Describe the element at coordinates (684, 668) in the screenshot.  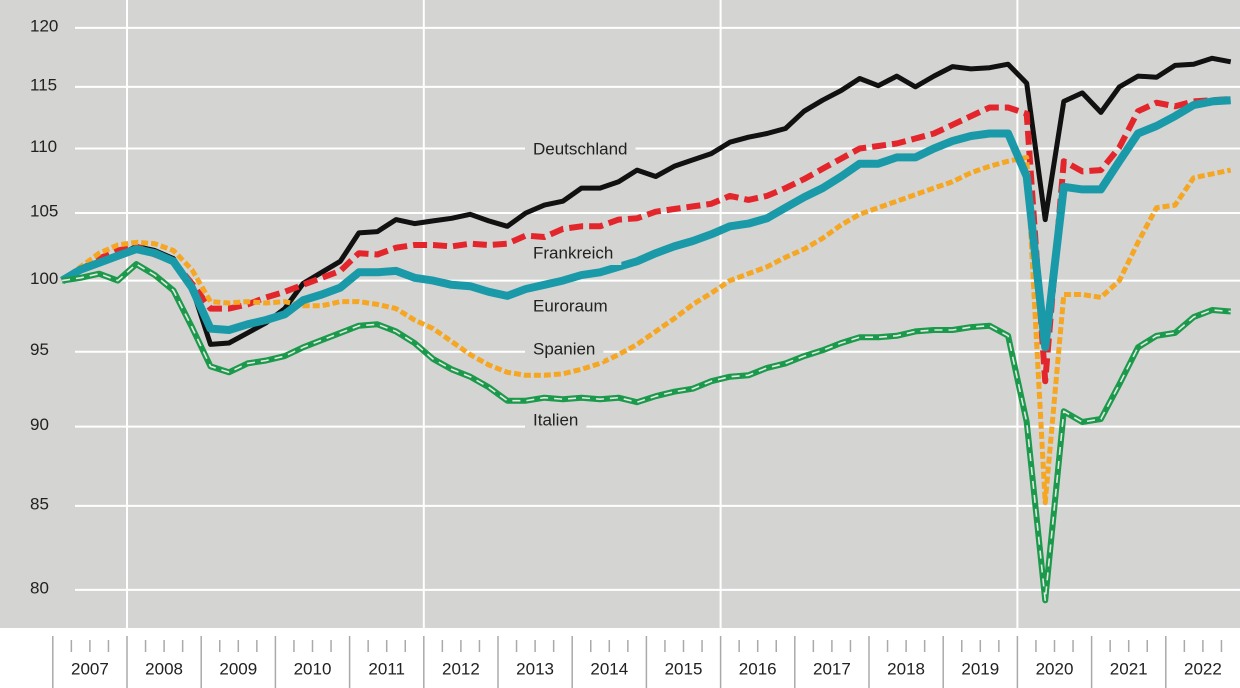
I see `x-tick-label: 2015` at that location.